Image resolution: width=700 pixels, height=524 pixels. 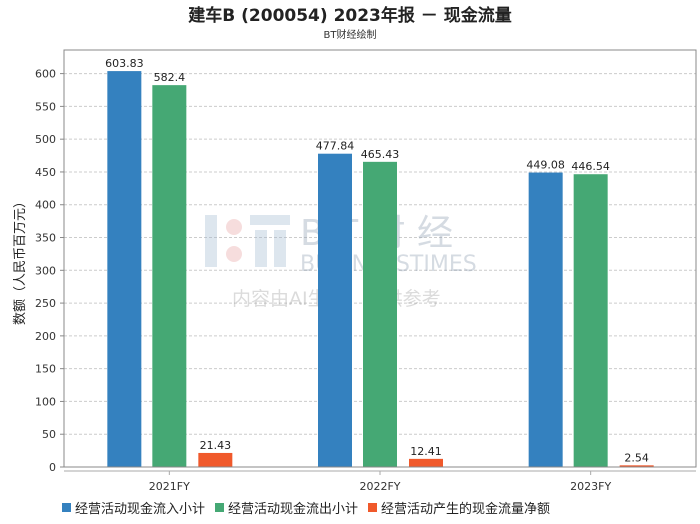 What do you see at coordinates (379, 486) in the screenshot?
I see `x-tick-label: 2022FY` at bounding box center [379, 486].